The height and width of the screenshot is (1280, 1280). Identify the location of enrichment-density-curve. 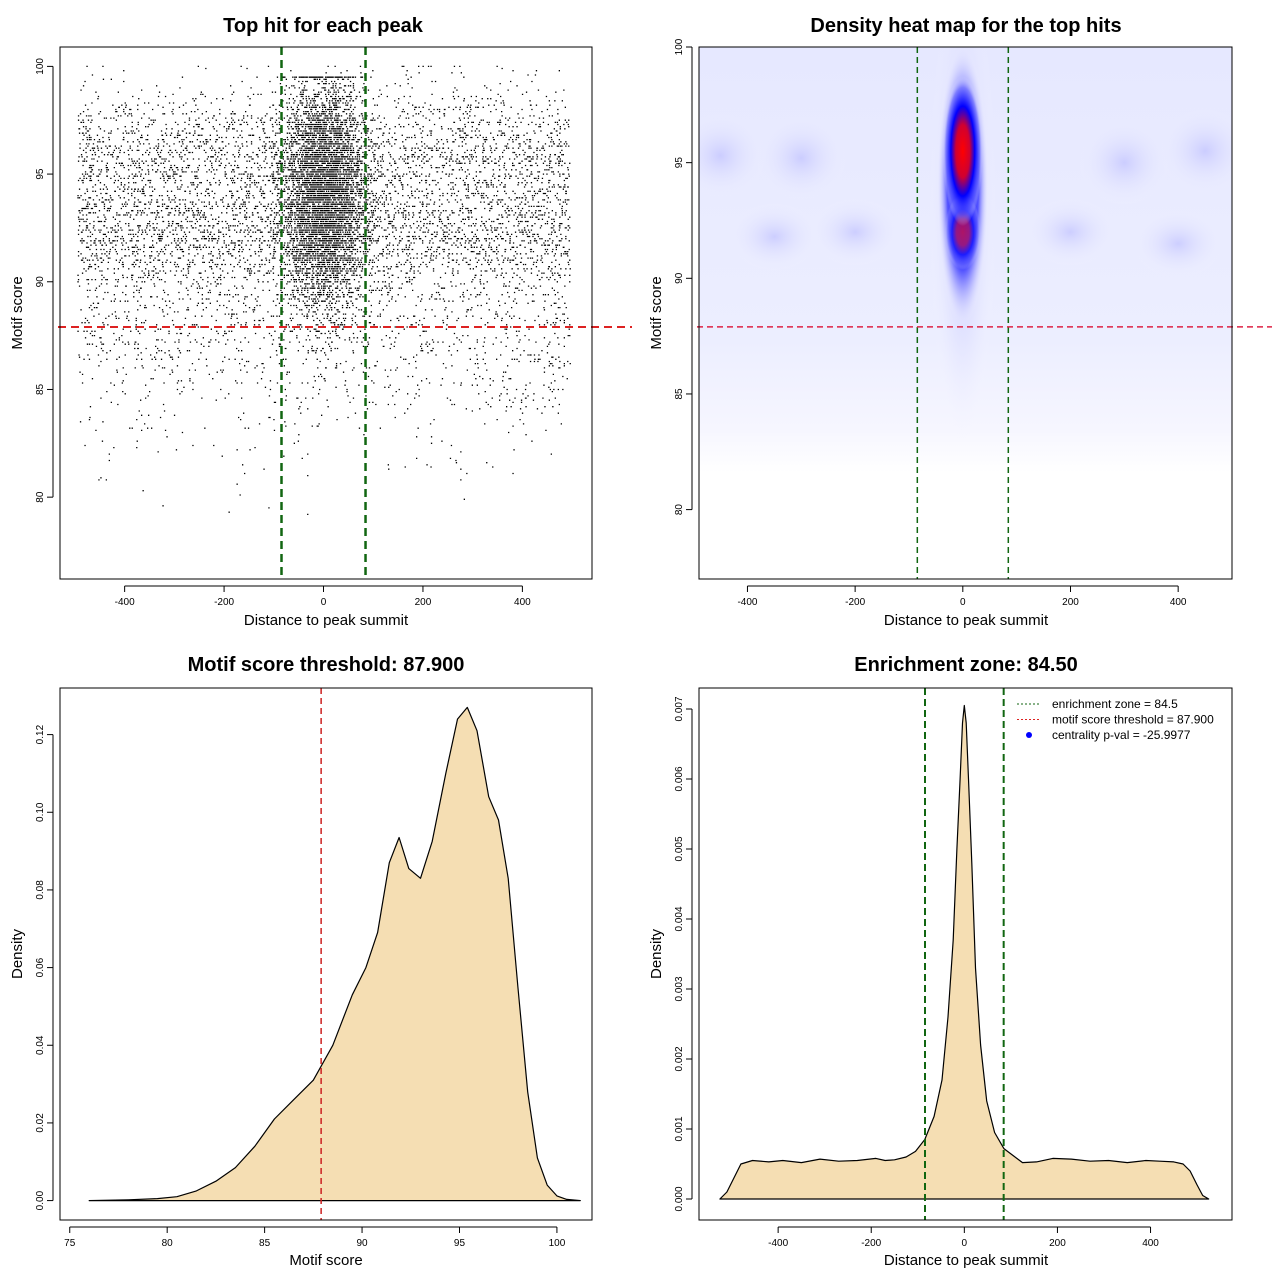
(964, 952).